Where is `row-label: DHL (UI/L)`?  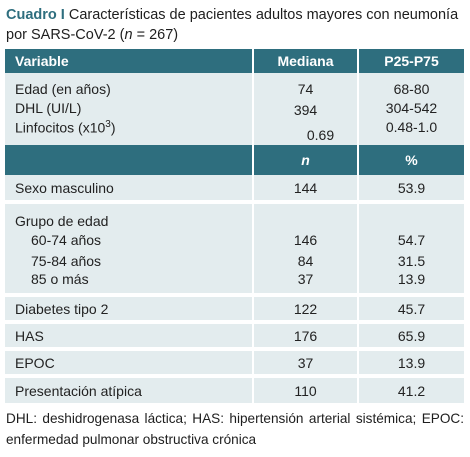 row-label: DHL (UI/L) is located at coordinates (129, 108).